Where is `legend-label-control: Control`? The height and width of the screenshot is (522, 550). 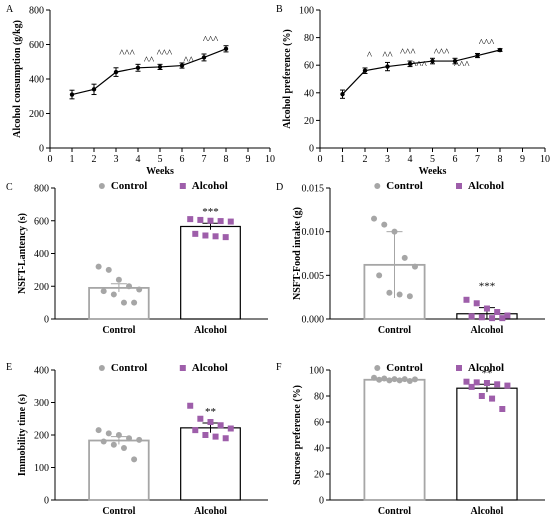 legend-label-control: Control is located at coordinates (129, 368).